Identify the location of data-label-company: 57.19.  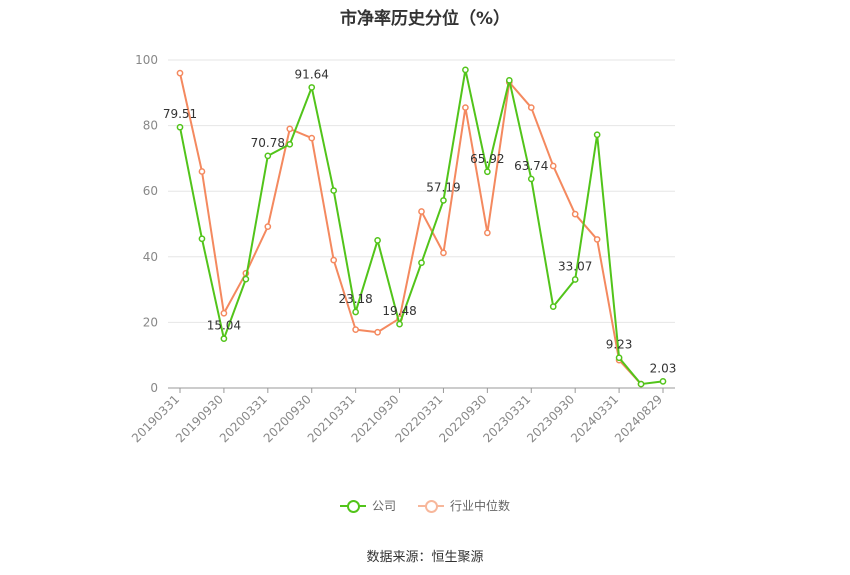
(443, 187).